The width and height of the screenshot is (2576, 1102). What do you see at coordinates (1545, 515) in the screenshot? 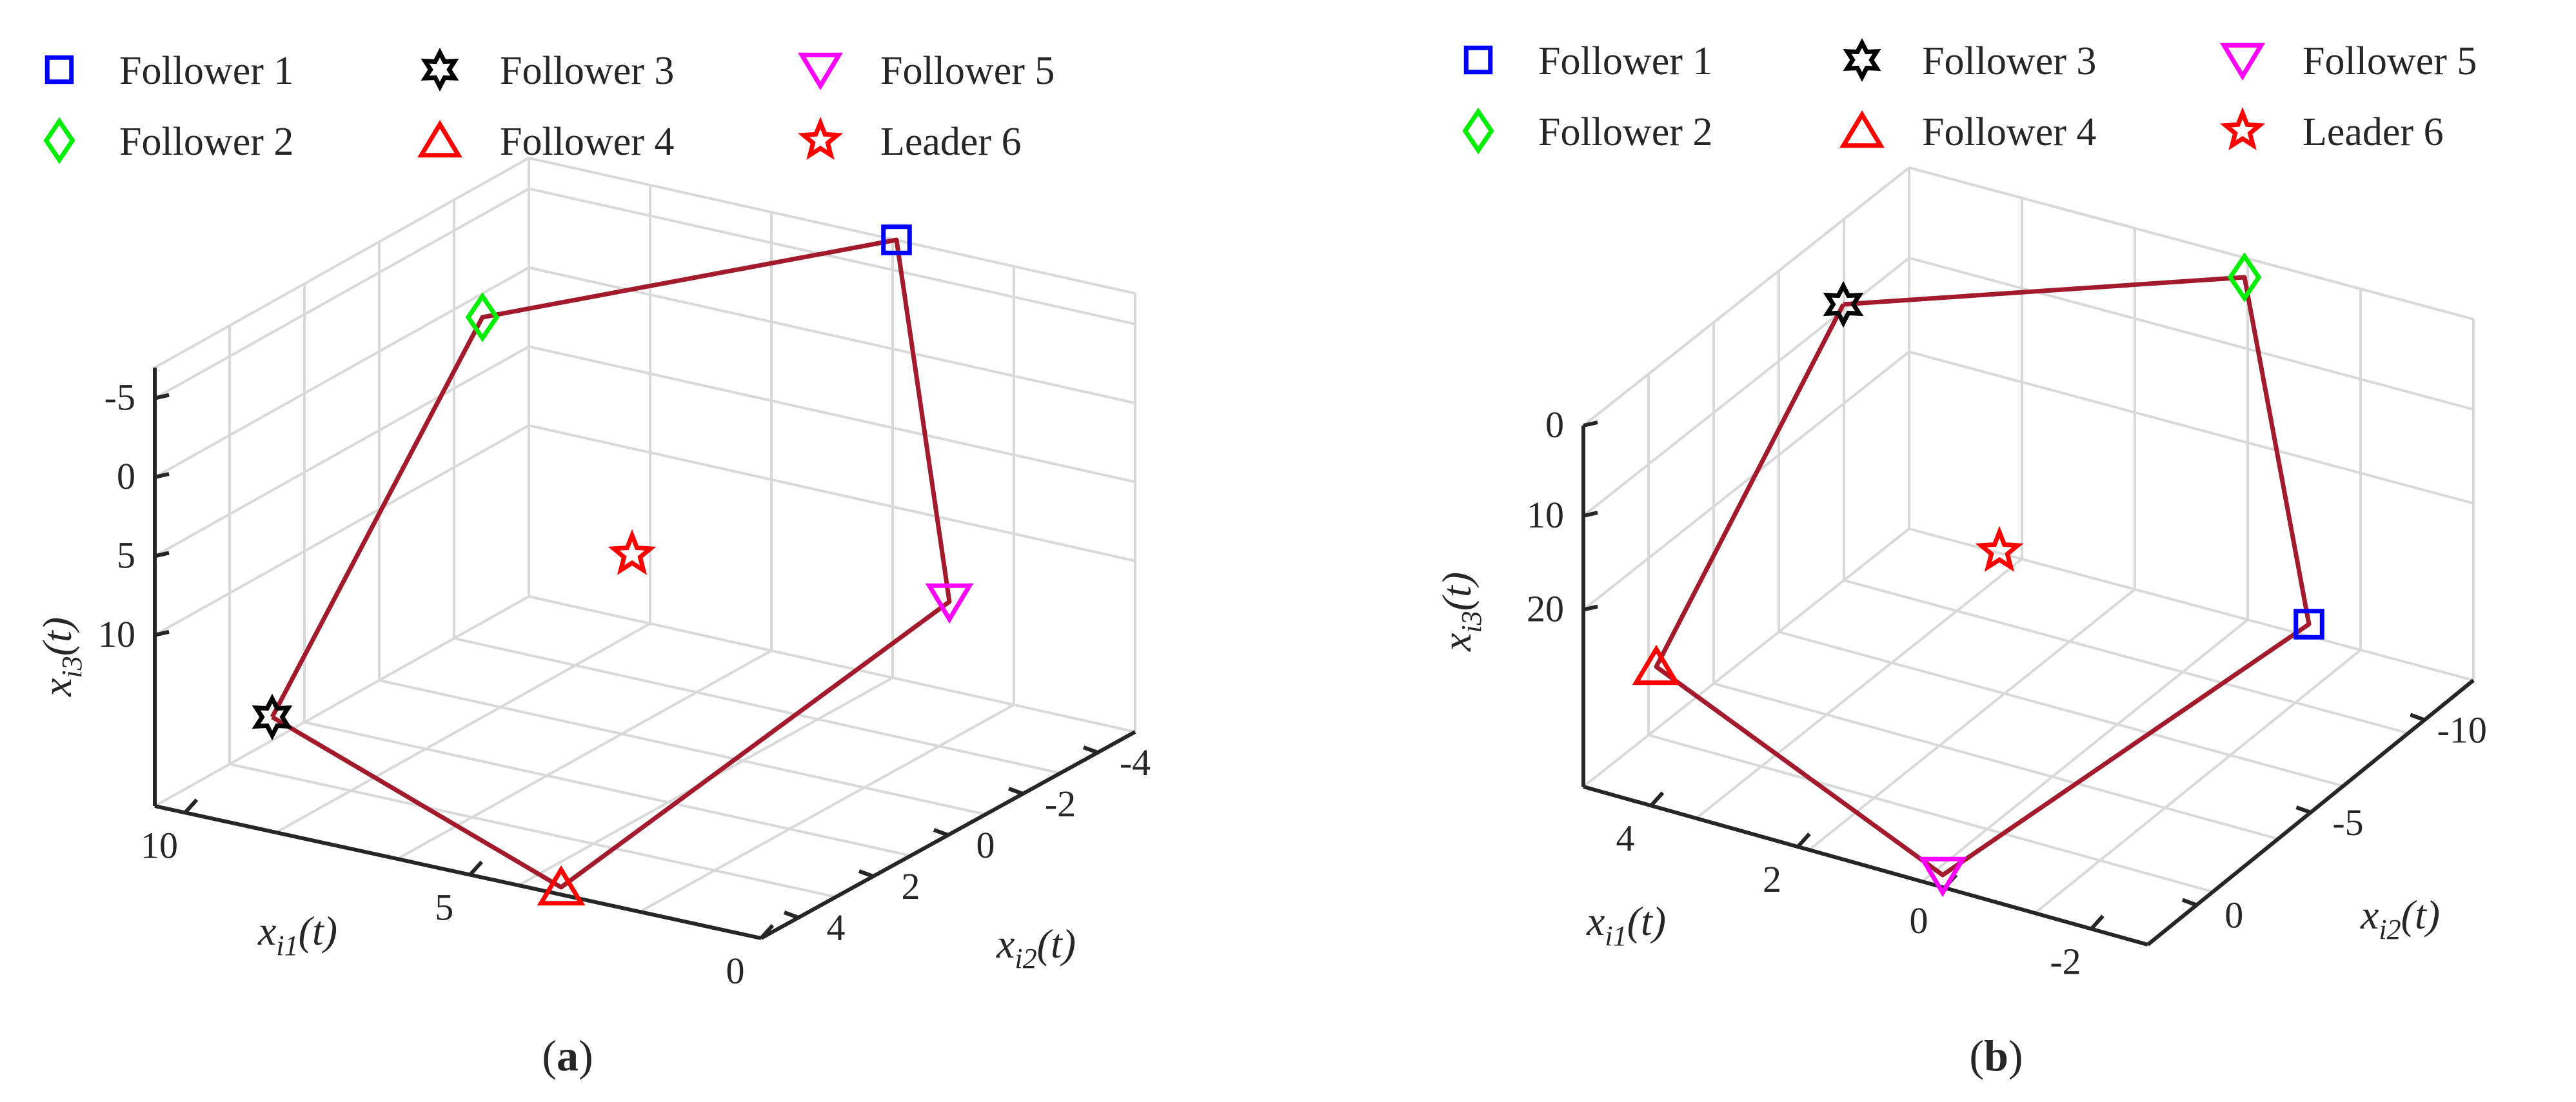
I see `z-tick-label: 10` at bounding box center [1545, 515].